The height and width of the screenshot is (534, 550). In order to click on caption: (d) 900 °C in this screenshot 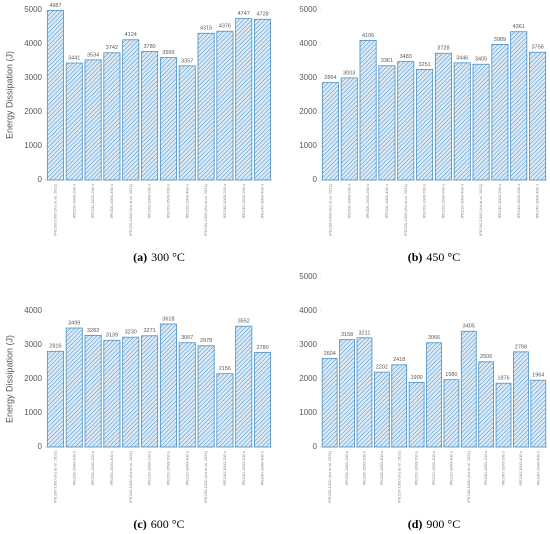, I will do `click(434, 524)`.